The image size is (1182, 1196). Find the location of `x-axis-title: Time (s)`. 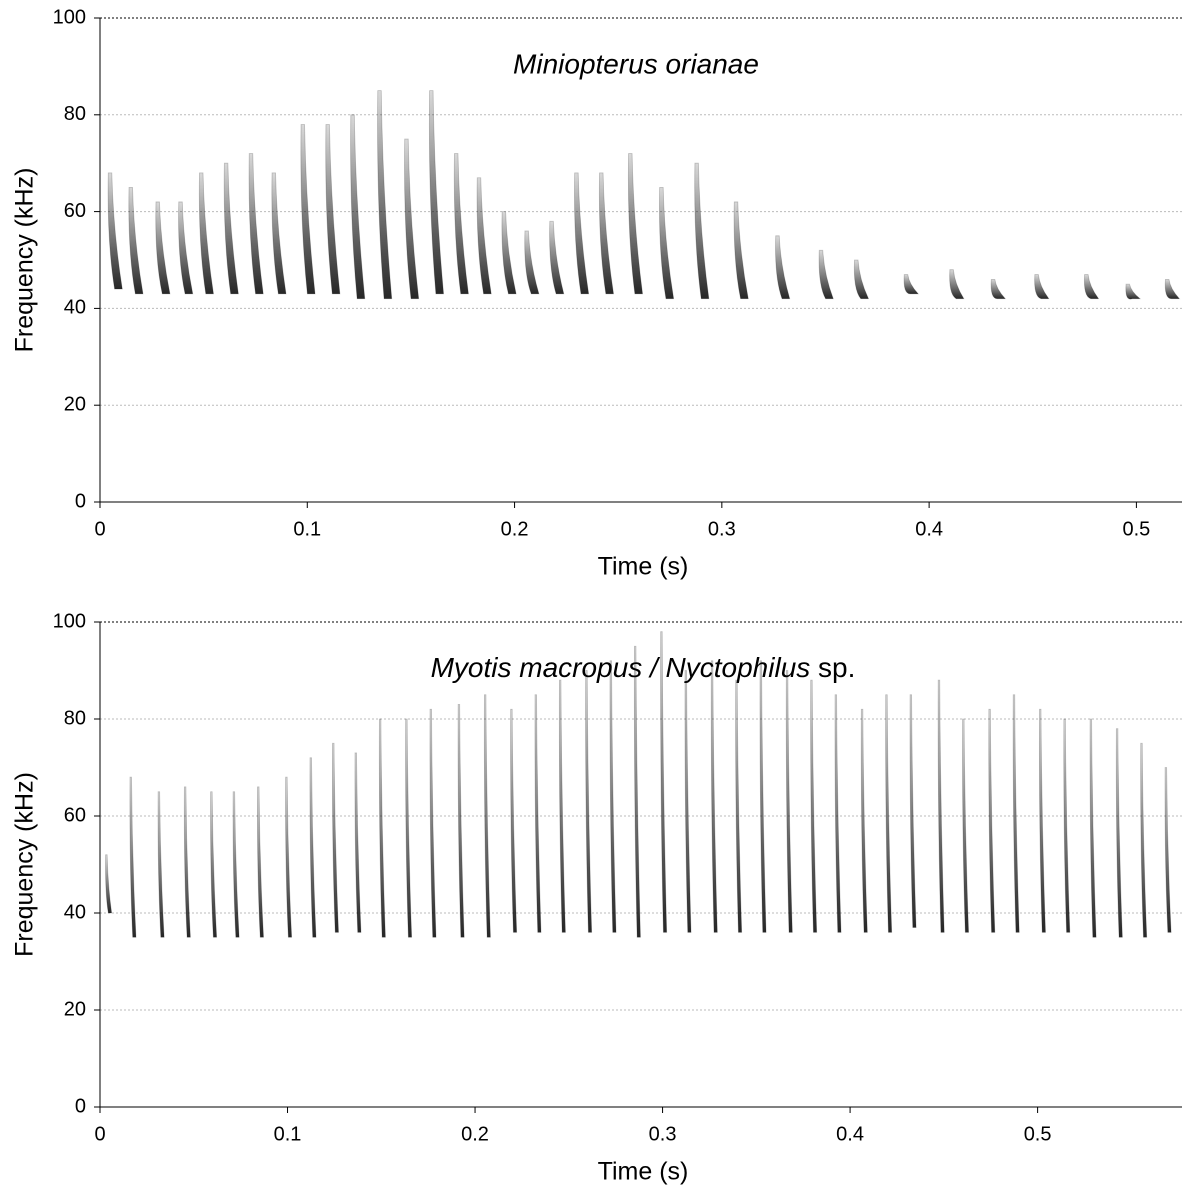

x-axis-title: Time (s) is located at coordinates (643, 1172).